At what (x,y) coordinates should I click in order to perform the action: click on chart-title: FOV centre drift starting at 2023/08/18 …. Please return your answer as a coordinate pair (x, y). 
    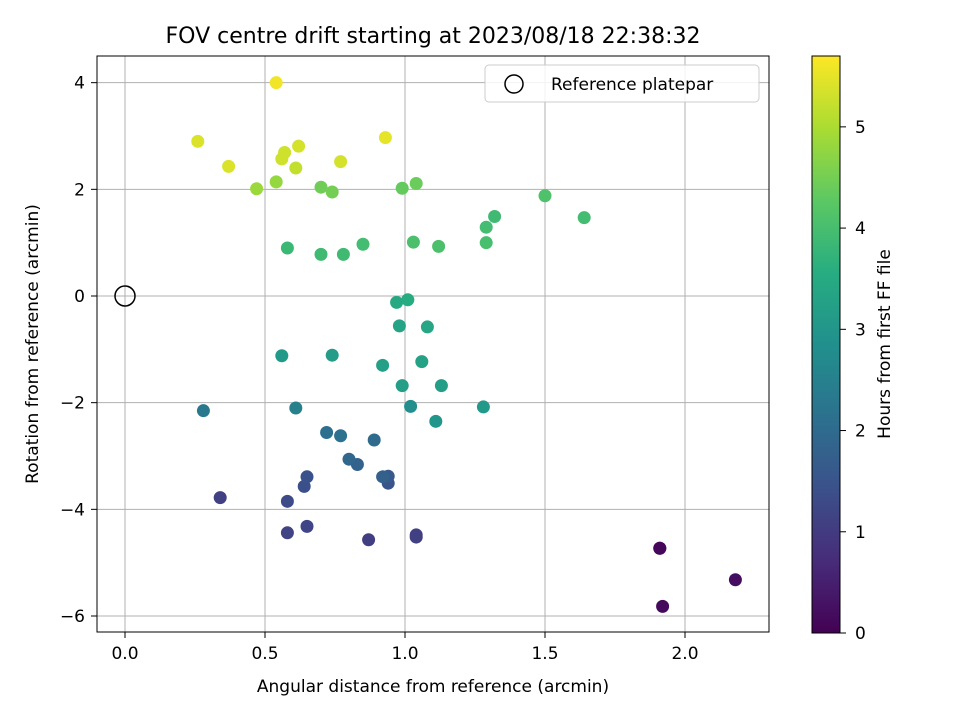
    Looking at the image, I should click on (433, 36).